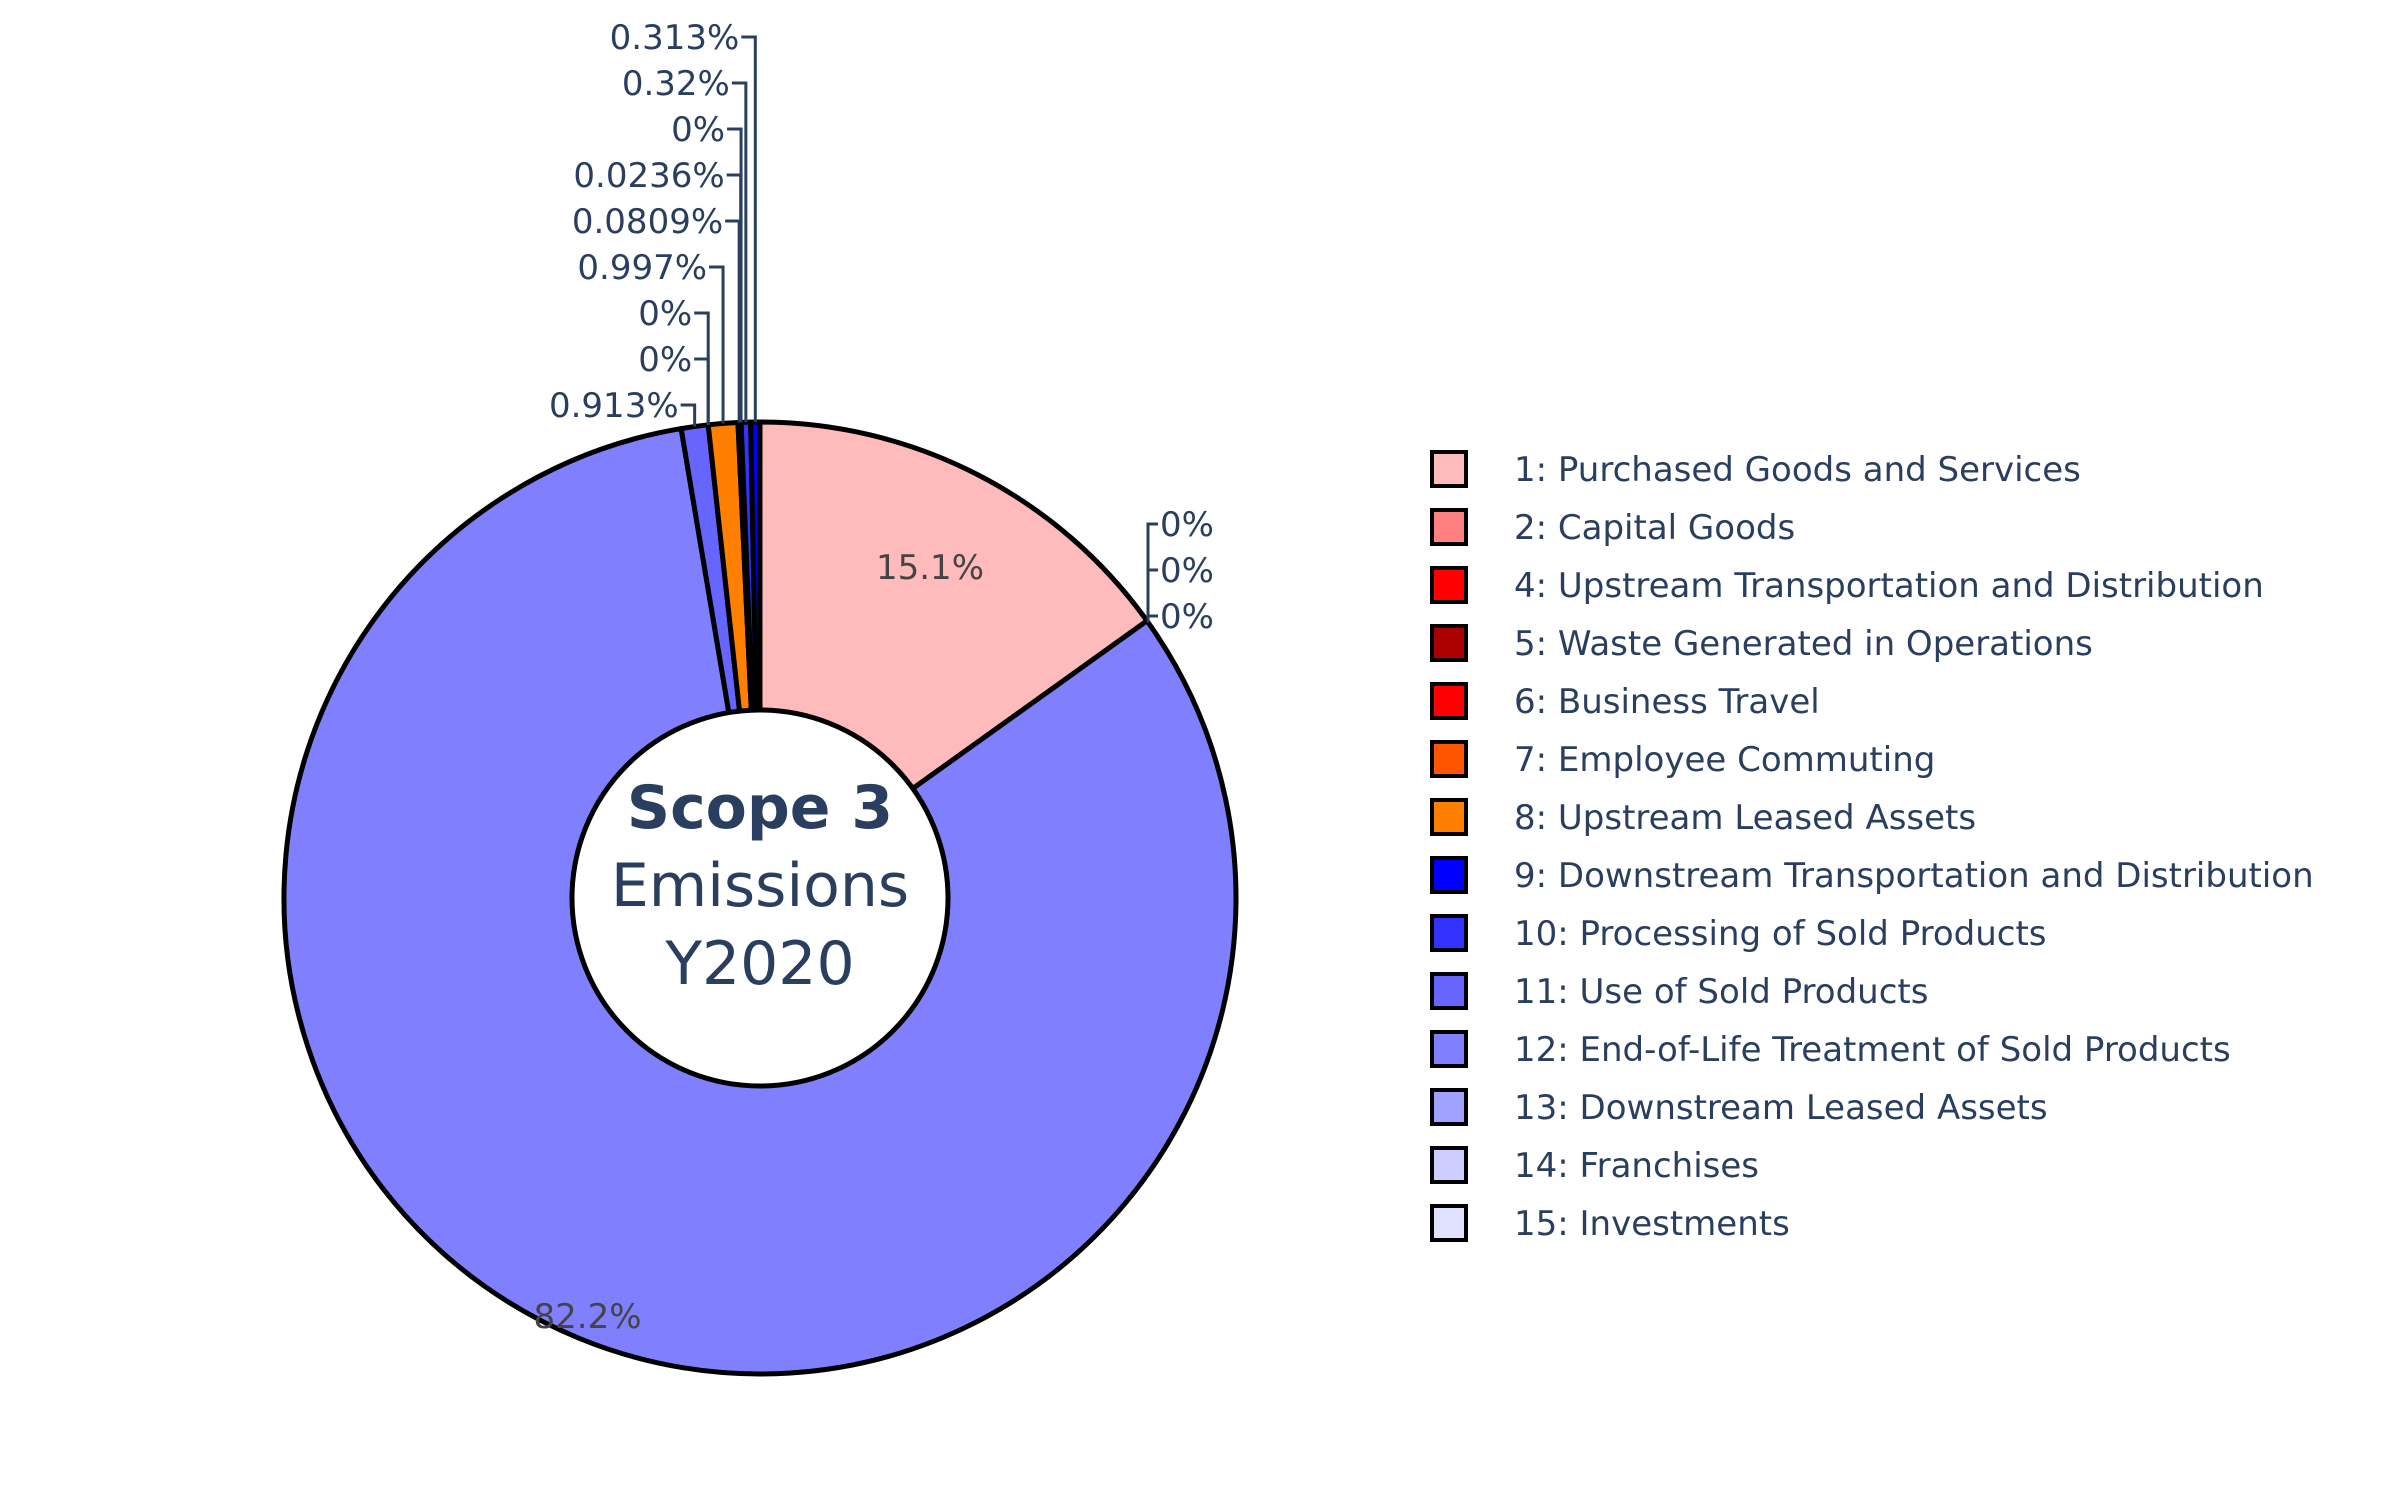  Describe the element at coordinates (1652, 1224) in the screenshot. I see `legend-label-14: 15: Investments` at that location.